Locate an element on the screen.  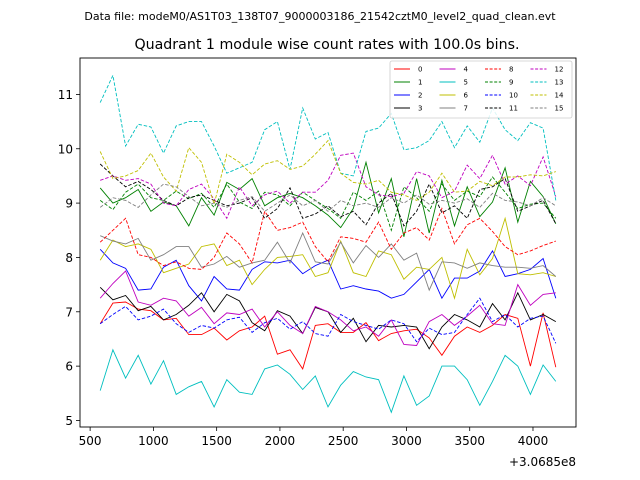
x-tick-label: 1500 is located at coordinates (216, 441).